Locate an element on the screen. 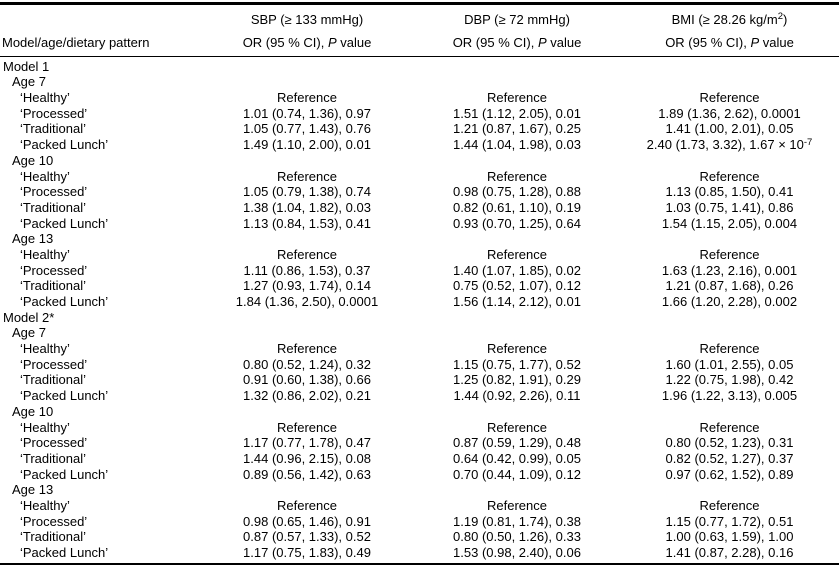 This screenshot has height=570, width=839. dbp-value: 1.44 (0.92, 2.26), 0.11 is located at coordinates (517, 396).